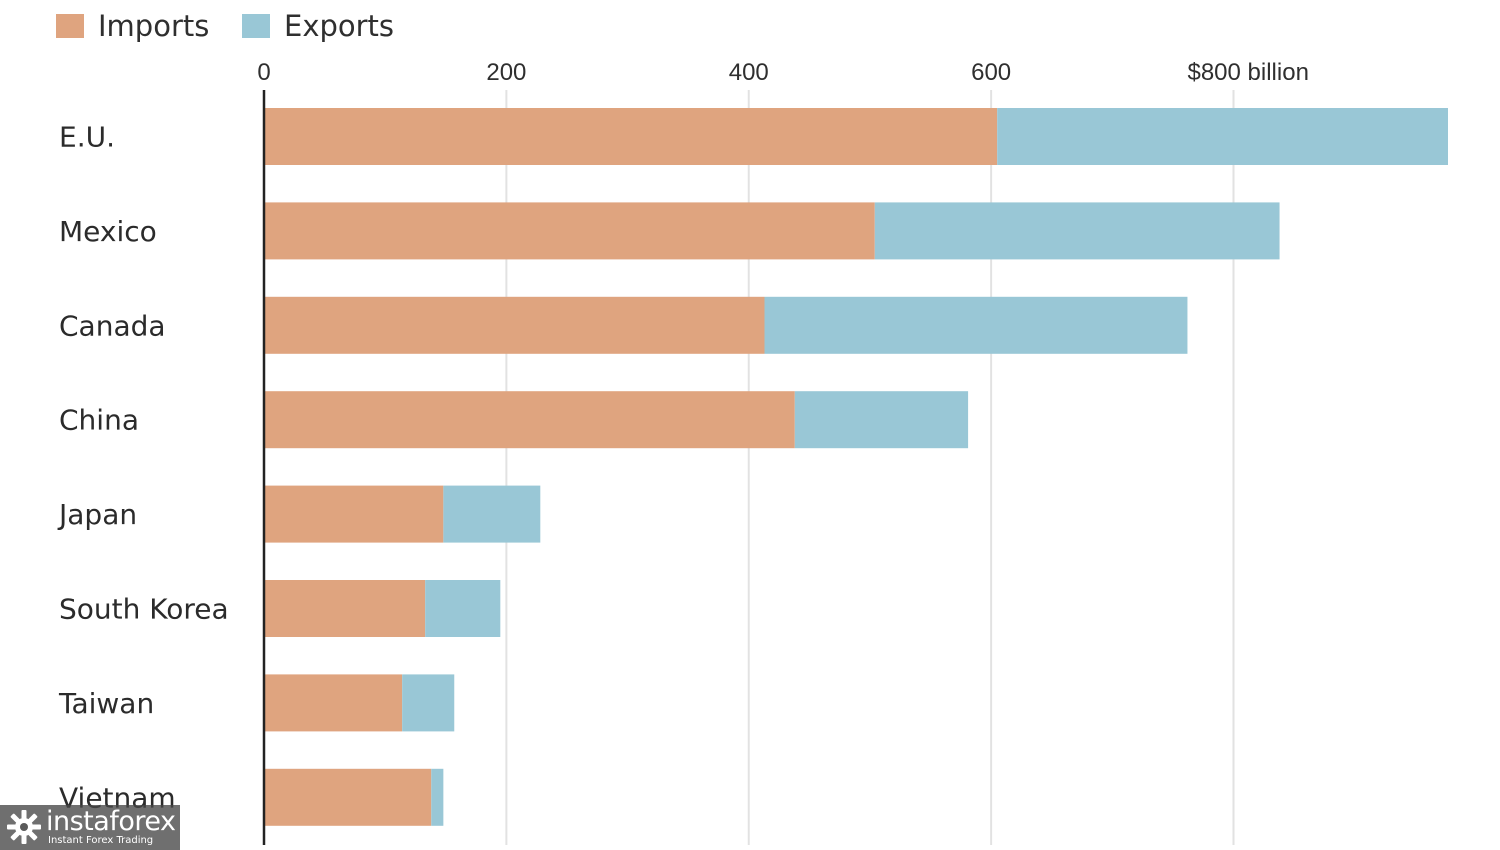 The width and height of the screenshot is (1500, 850). What do you see at coordinates (87, 137) in the screenshot?
I see `category-label-e-u: E.U.` at bounding box center [87, 137].